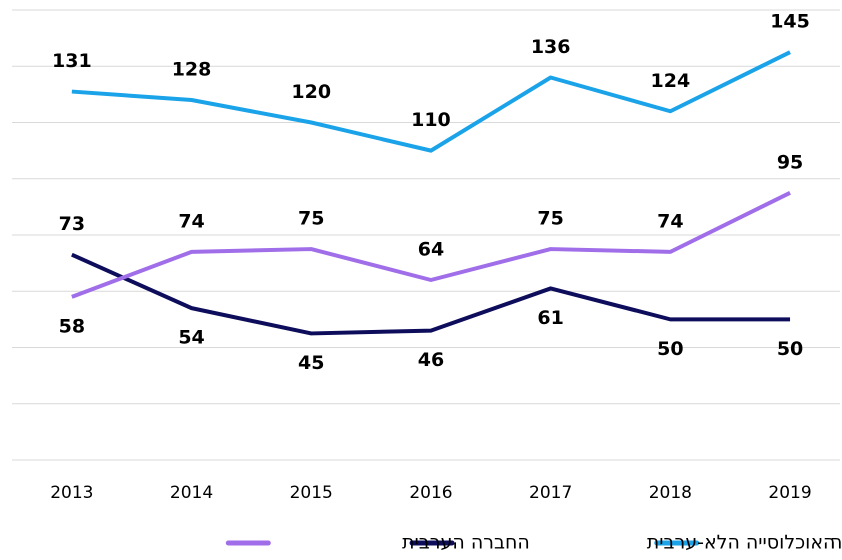  Describe the element at coordinates (431, 250) in the screenshot. I see `data-label: 64` at that location.